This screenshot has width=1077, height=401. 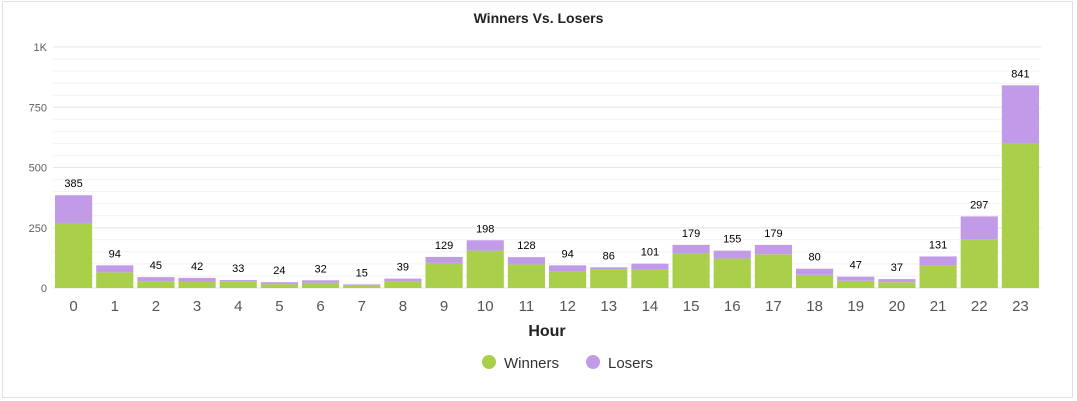 What do you see at coordinates (320, 306) in the screenshot?
I see `x-tick-label-6: 6` at bounding box center [320, 306].